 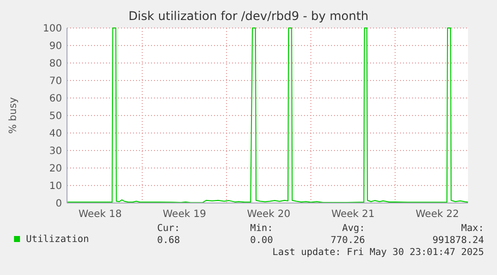 What do you see at coordinates (184, 214) in the screenshot?
I see `x-tick-label: Week 19` at bounding box center [184, 214].